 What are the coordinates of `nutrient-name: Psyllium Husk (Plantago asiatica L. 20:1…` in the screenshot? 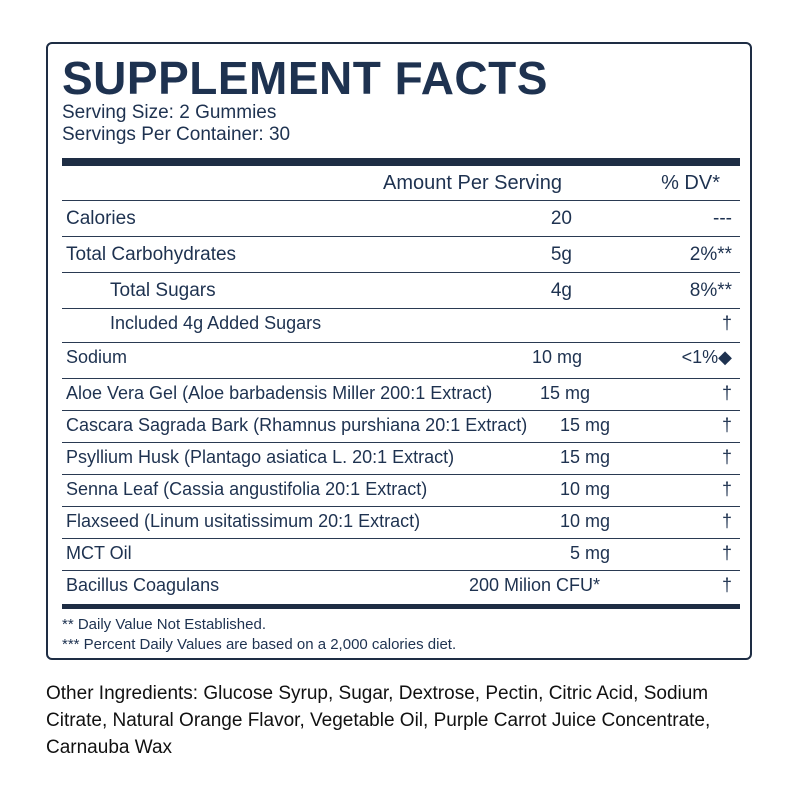 It's located at (260, 457).